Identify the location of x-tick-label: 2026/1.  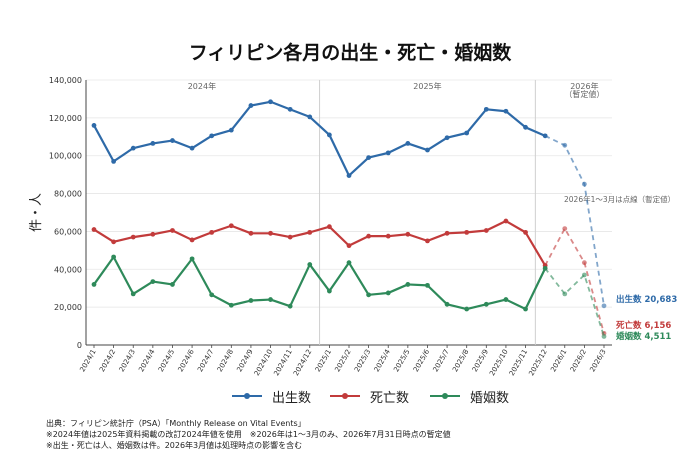
(558, 360).